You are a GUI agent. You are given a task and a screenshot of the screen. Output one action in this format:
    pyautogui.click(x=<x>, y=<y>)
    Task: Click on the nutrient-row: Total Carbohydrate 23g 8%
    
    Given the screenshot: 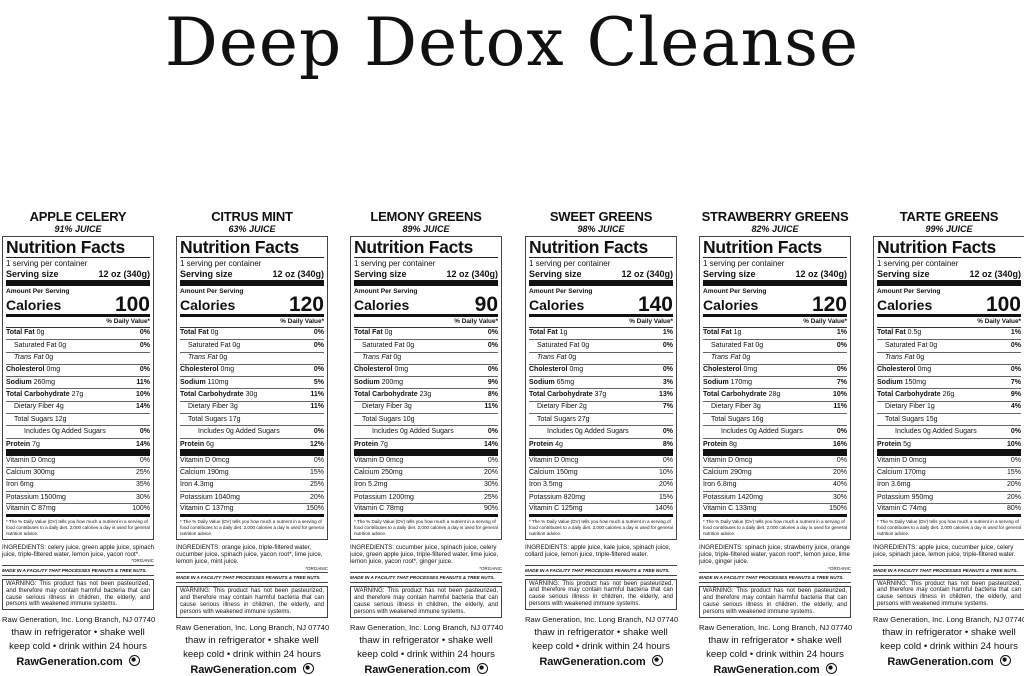 What is the action you would take?
    pyautogui.click(x=426, y=395)
    